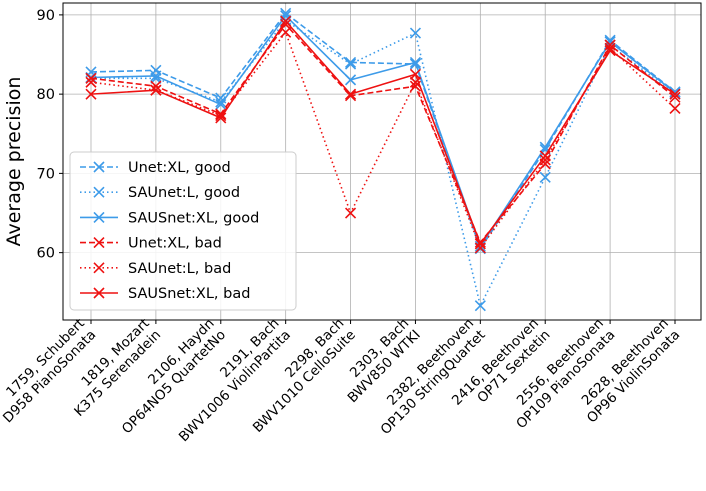 This screenshot has height=491, width=706. I want to click on legend-item: SAUSnet:XL, bad, so click(165, 294).